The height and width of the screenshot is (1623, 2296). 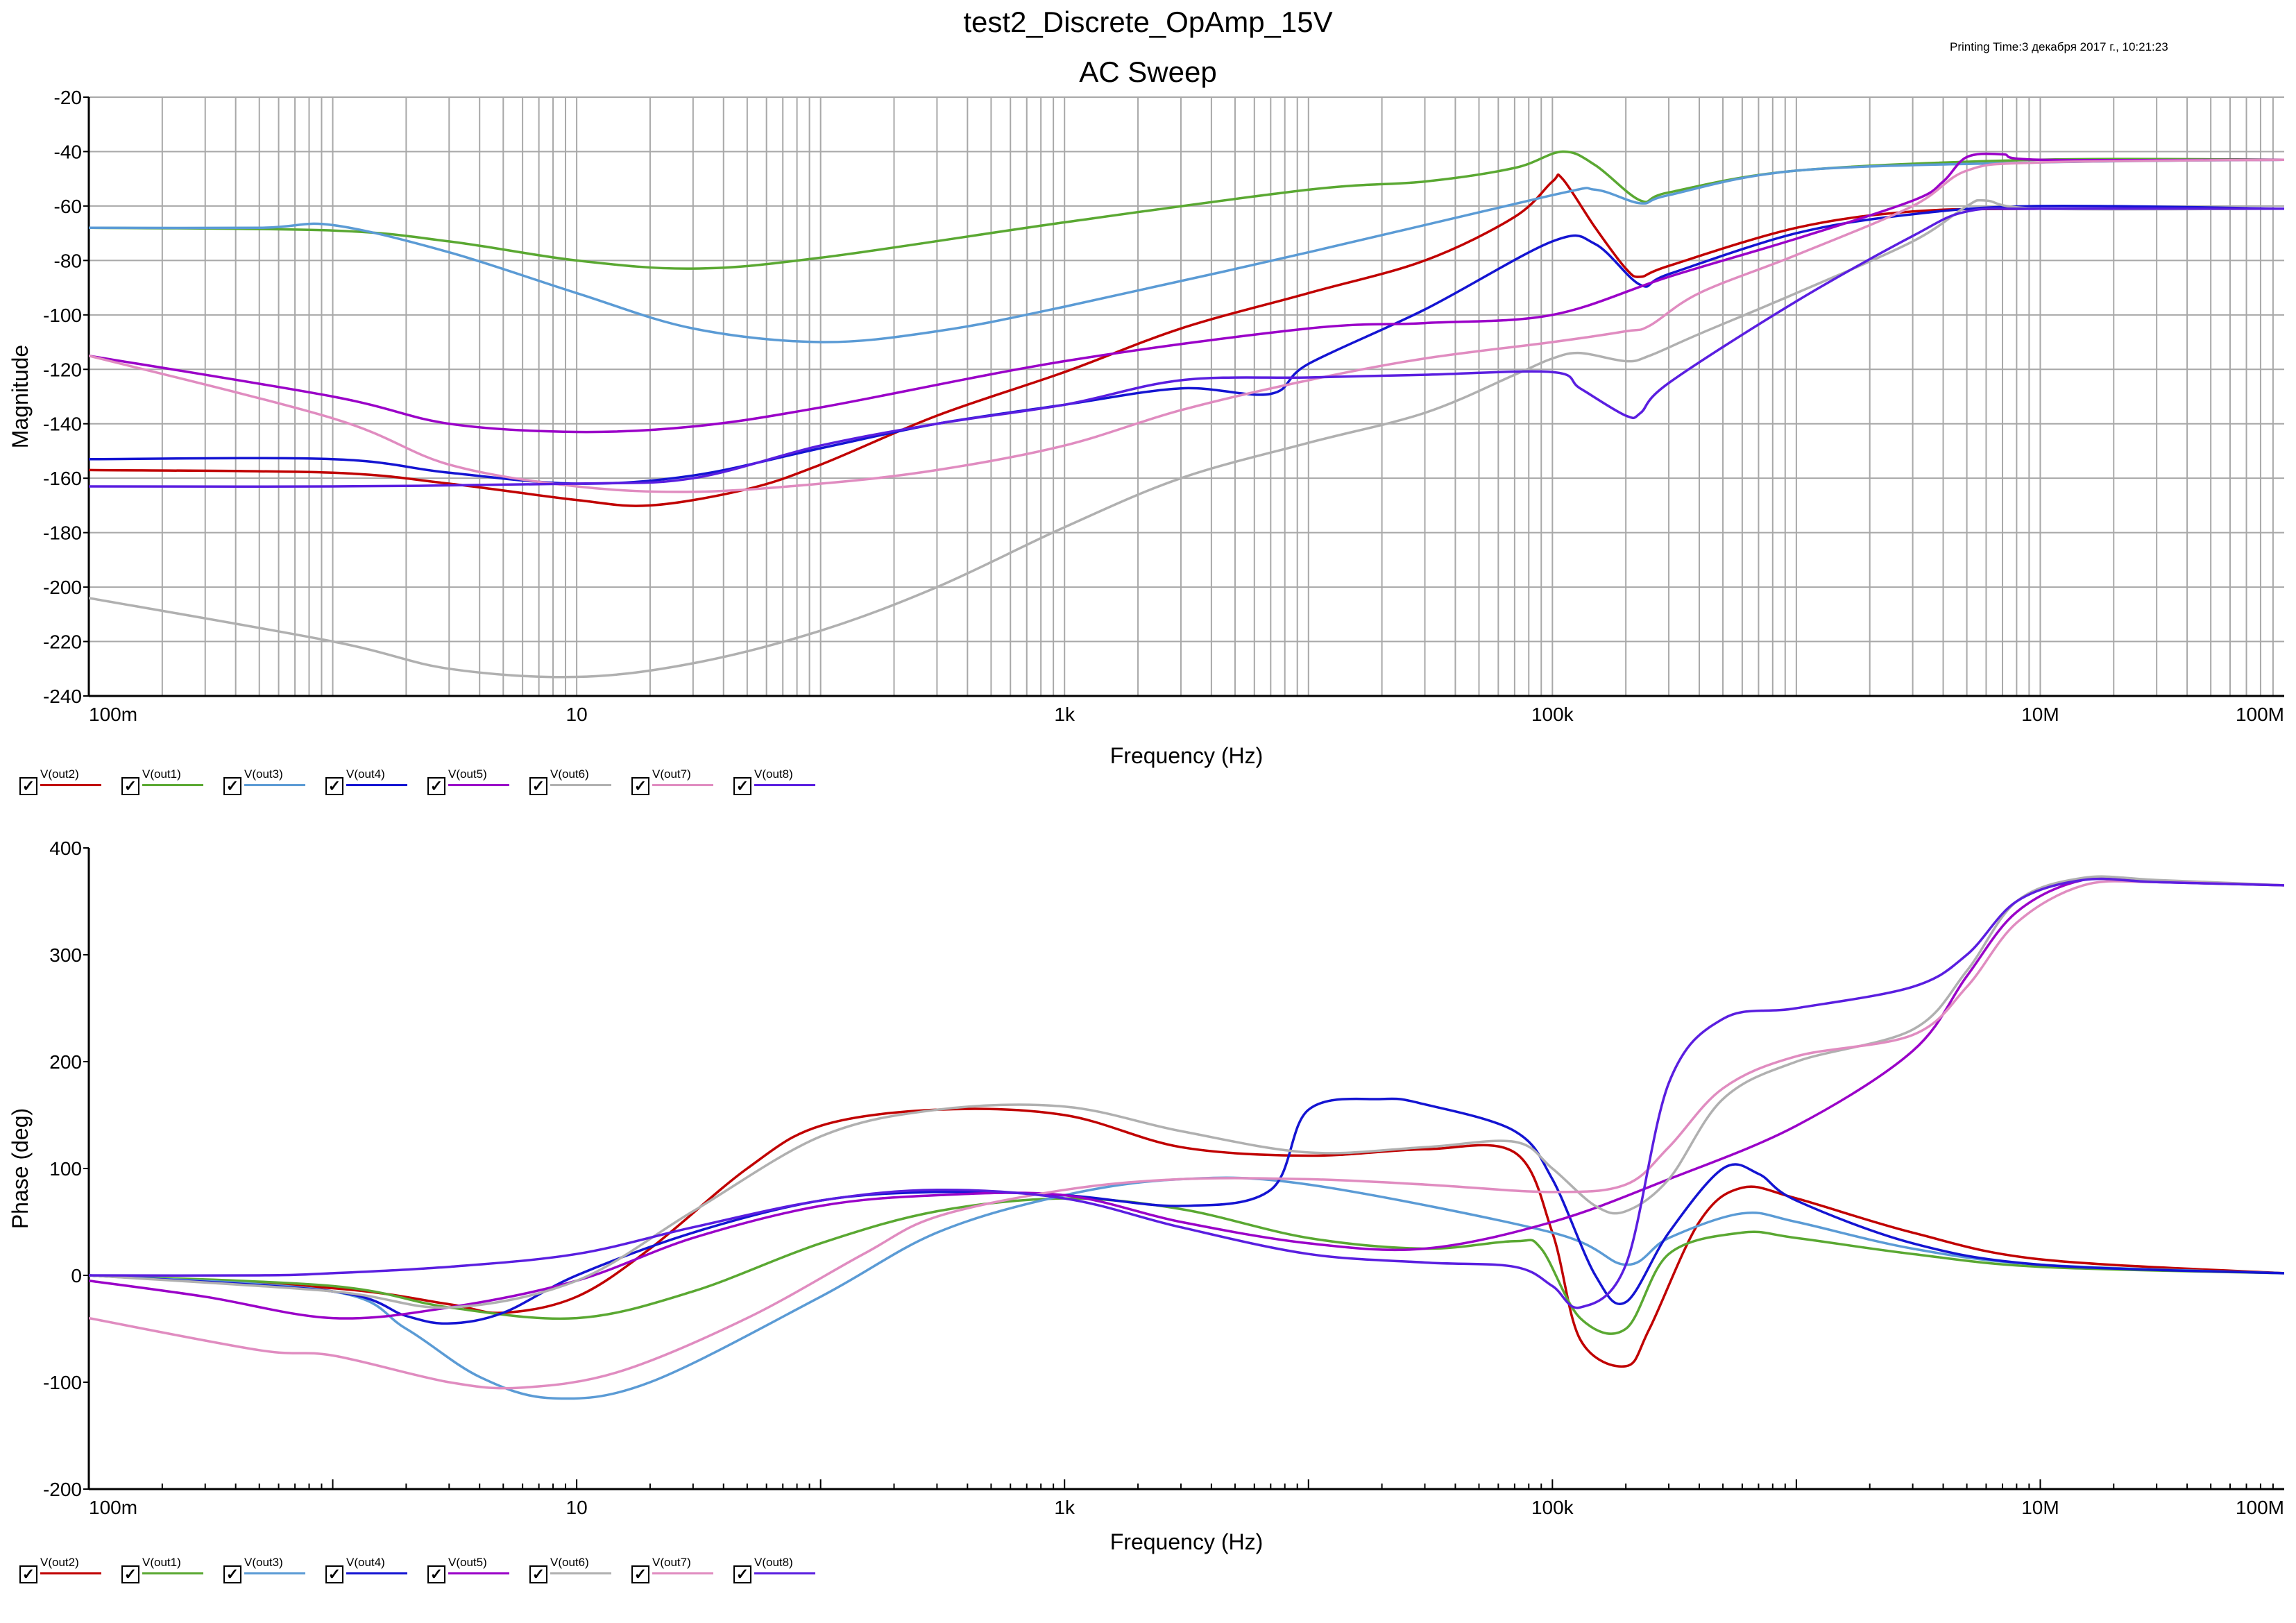 I want to click on y-tick-label: 0, so click(x=76, y=1275).